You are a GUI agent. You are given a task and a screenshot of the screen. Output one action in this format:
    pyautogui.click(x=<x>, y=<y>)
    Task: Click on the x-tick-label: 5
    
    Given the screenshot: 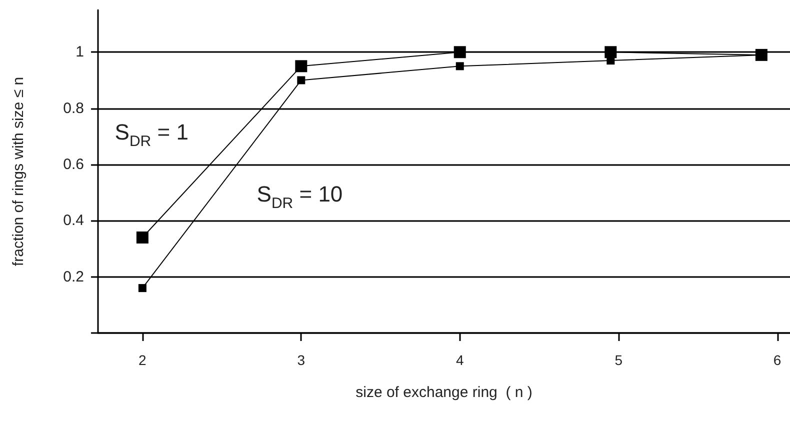 What is the action you would take?
    pyautogui.click(x=618, y=360)
    